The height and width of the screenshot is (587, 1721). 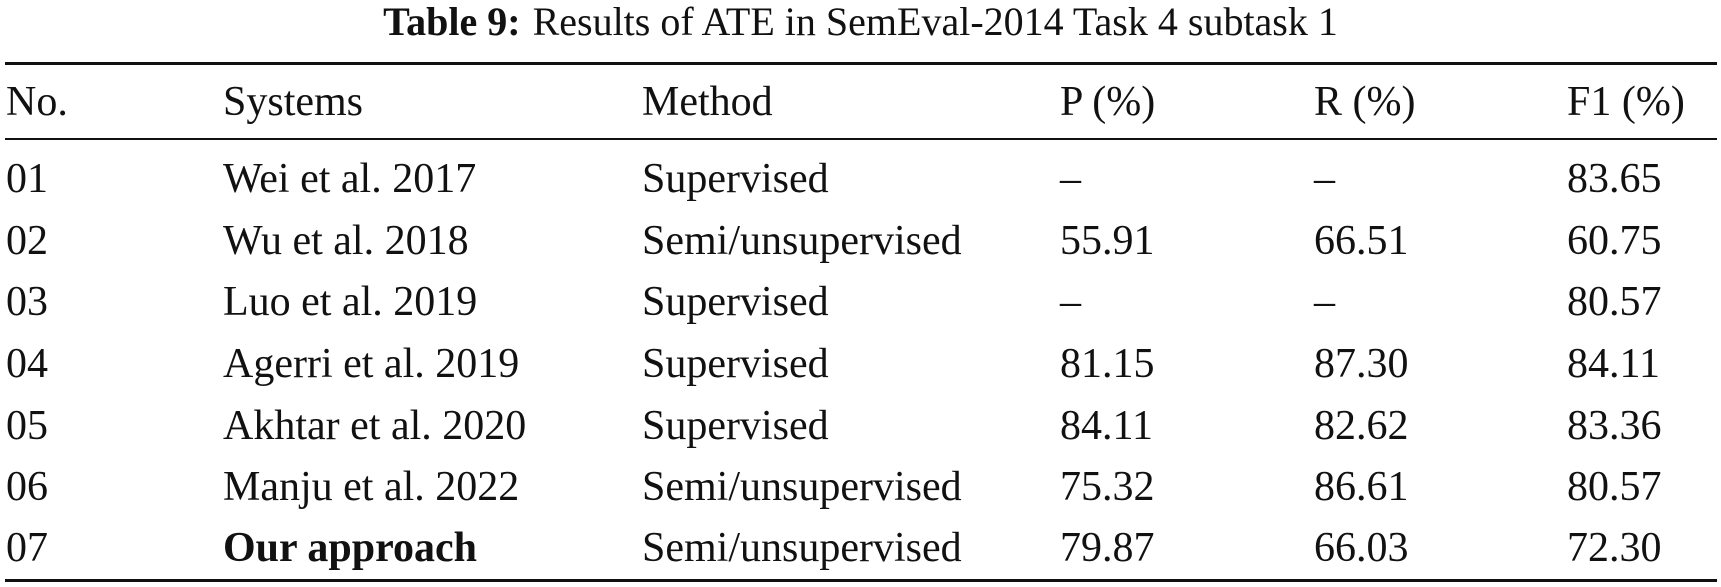 I want to click on caption-label: Table 9:, so click(x=452, y=22).